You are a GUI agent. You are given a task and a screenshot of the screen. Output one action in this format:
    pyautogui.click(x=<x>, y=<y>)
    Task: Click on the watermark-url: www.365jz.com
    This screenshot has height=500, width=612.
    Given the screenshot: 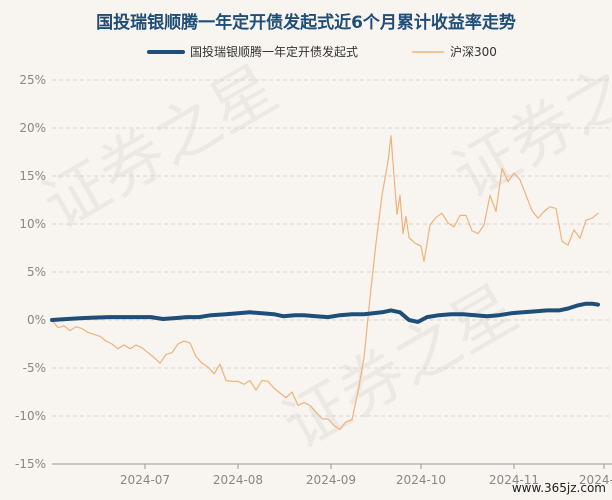 What is the action you would take?
    pyautogui.click(x=559, y=488)
    